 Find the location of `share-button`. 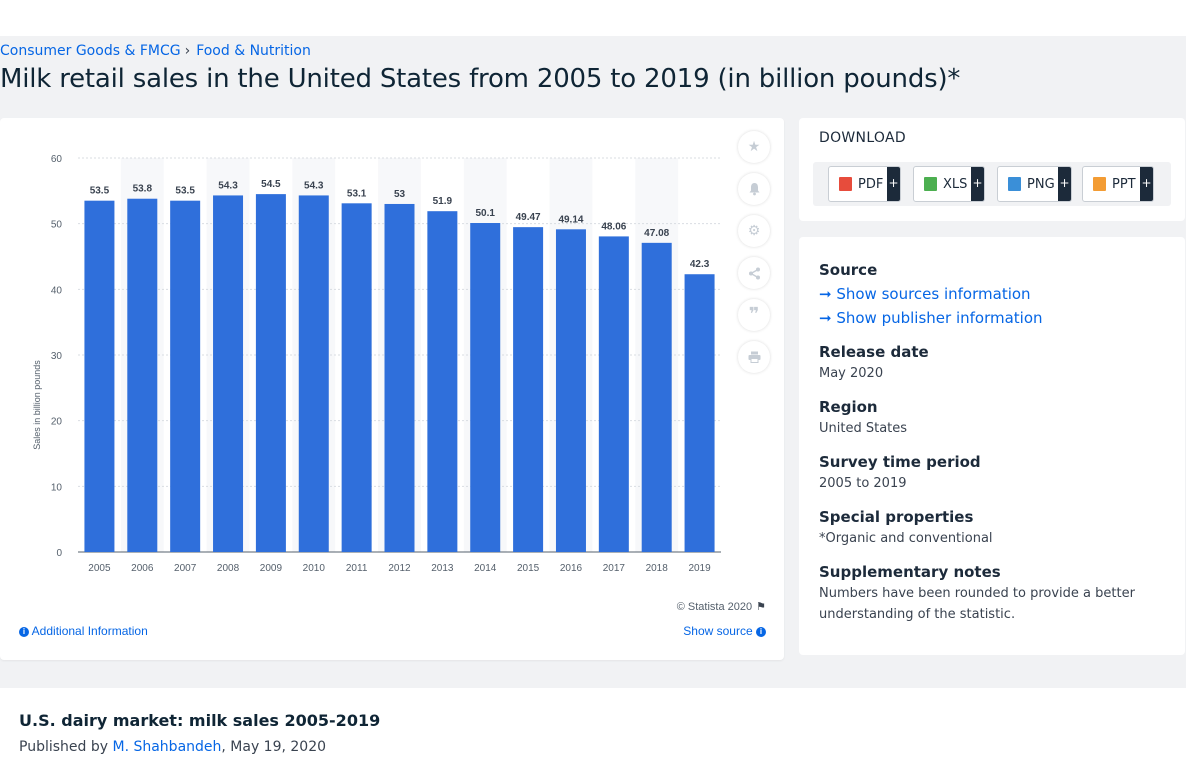

share-button is located at coordinates (754, 273).